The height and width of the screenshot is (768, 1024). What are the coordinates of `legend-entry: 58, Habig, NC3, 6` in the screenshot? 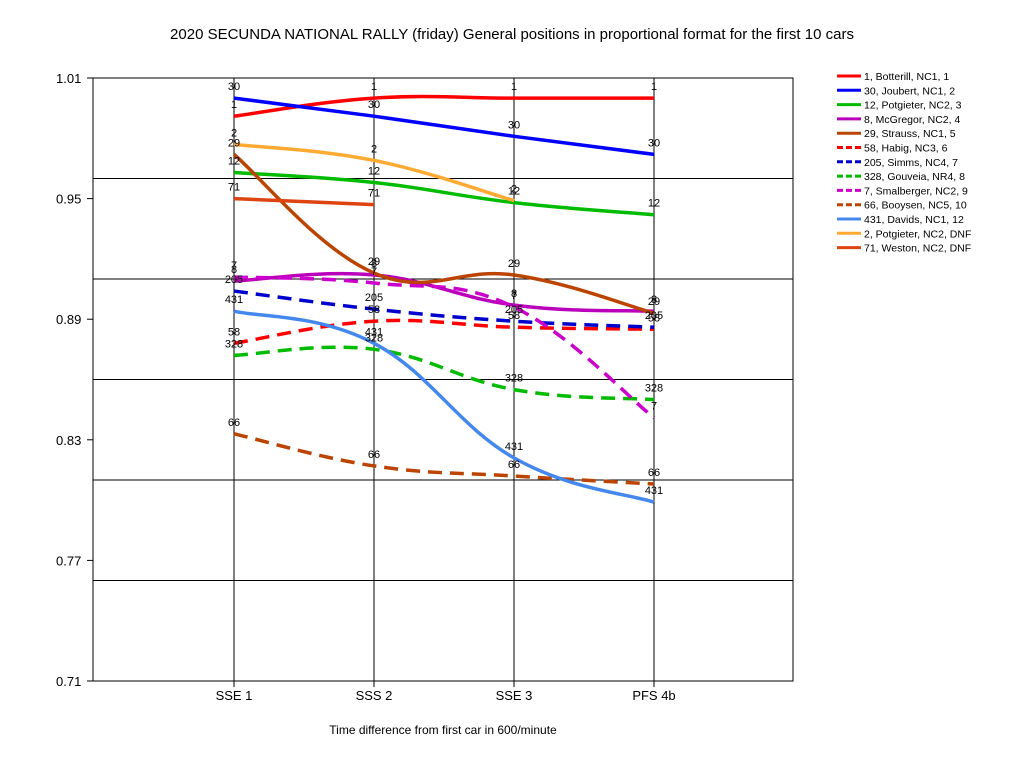 It's located at (906, 149).